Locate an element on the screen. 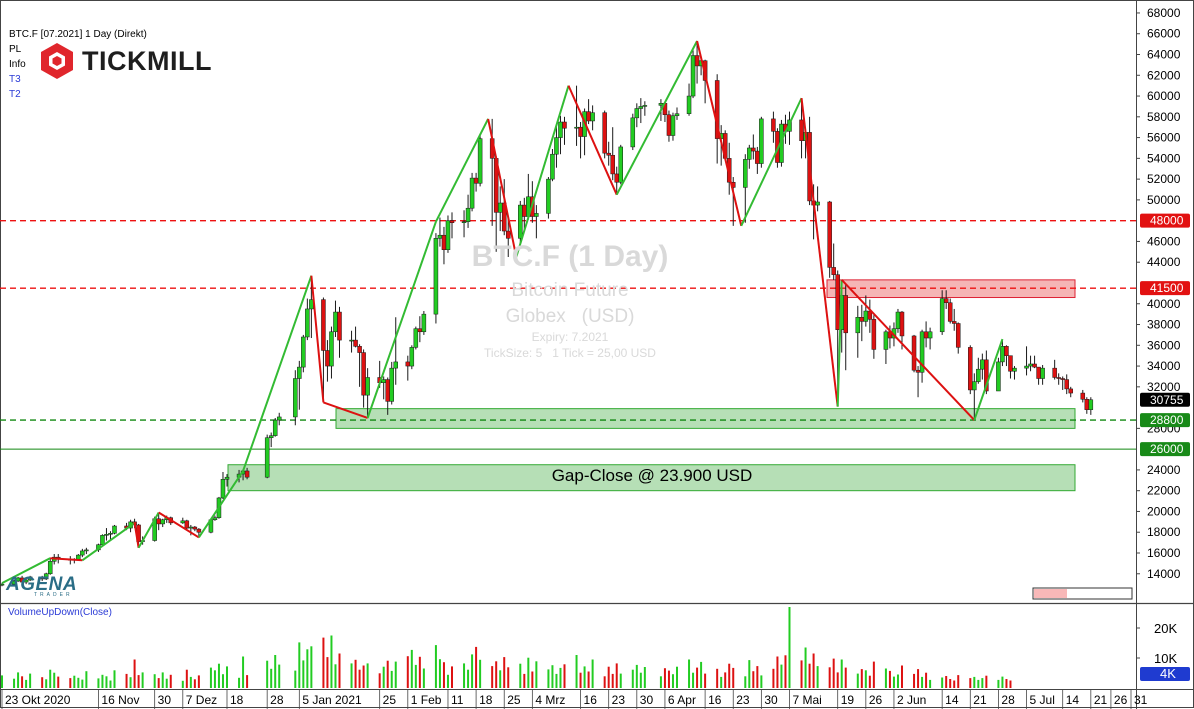  current-price-tag is located at coordinates (1165, 399).